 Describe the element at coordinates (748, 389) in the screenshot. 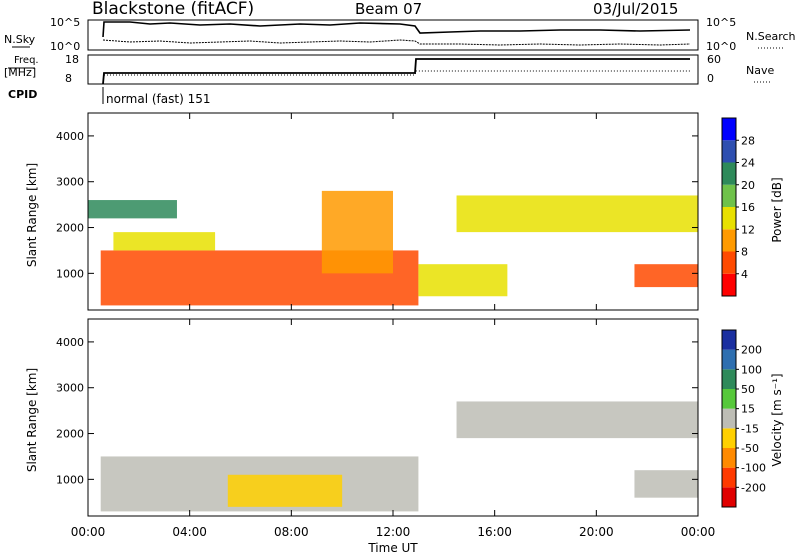

I see `colorbar-tick-label: 50` at that location.